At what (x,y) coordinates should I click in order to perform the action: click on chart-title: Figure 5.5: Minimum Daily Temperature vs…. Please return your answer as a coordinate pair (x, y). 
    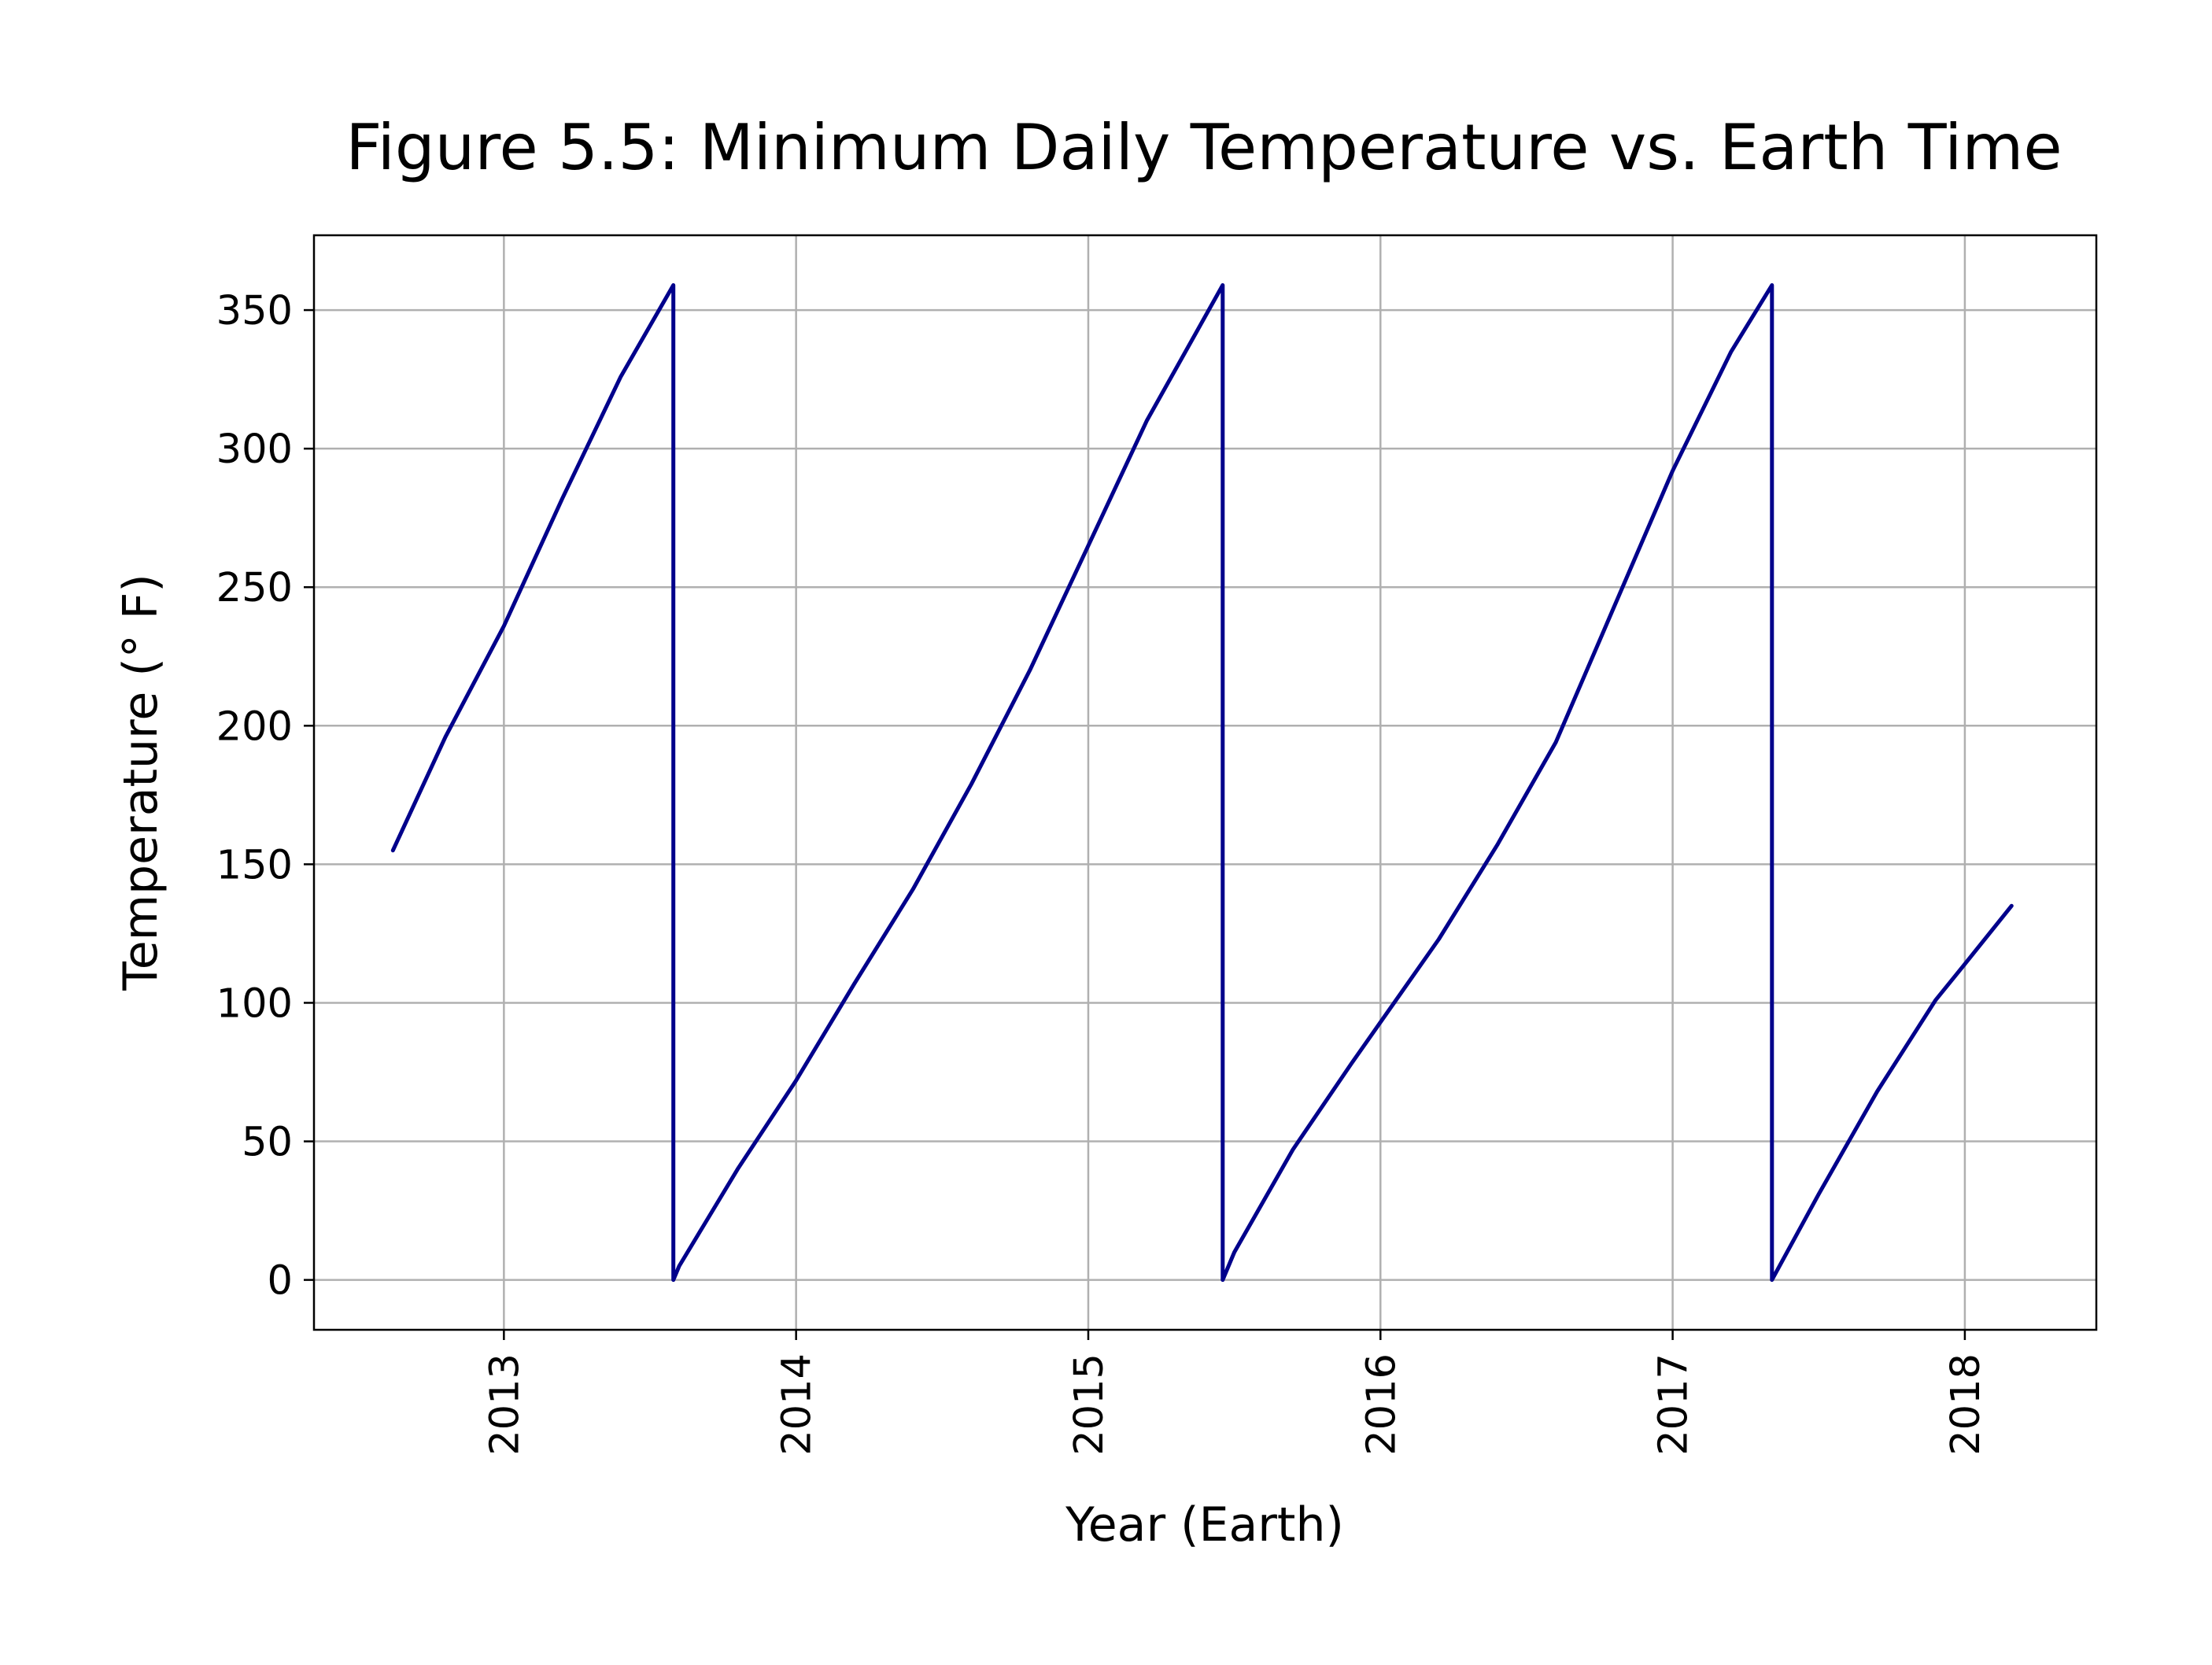
    Looking at the image, I should click on (1203, 147).